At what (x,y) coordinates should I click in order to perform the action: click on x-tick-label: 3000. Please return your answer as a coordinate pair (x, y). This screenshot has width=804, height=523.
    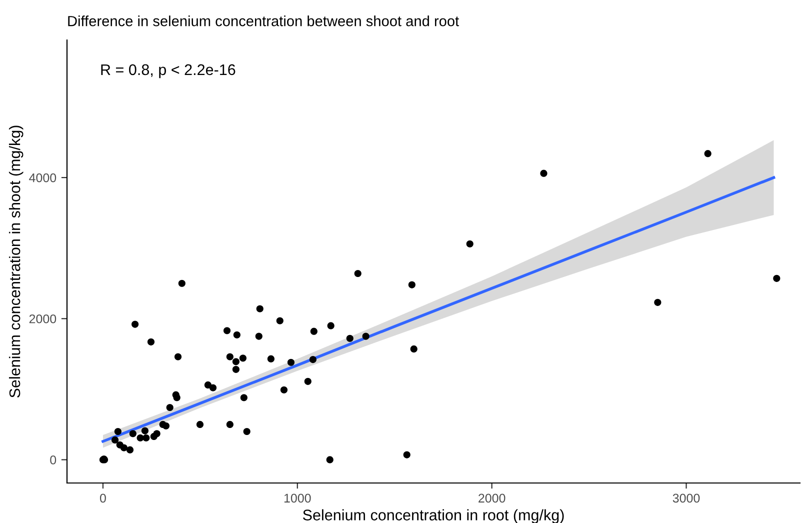
    Looking at the image, I should click on (686, 498).